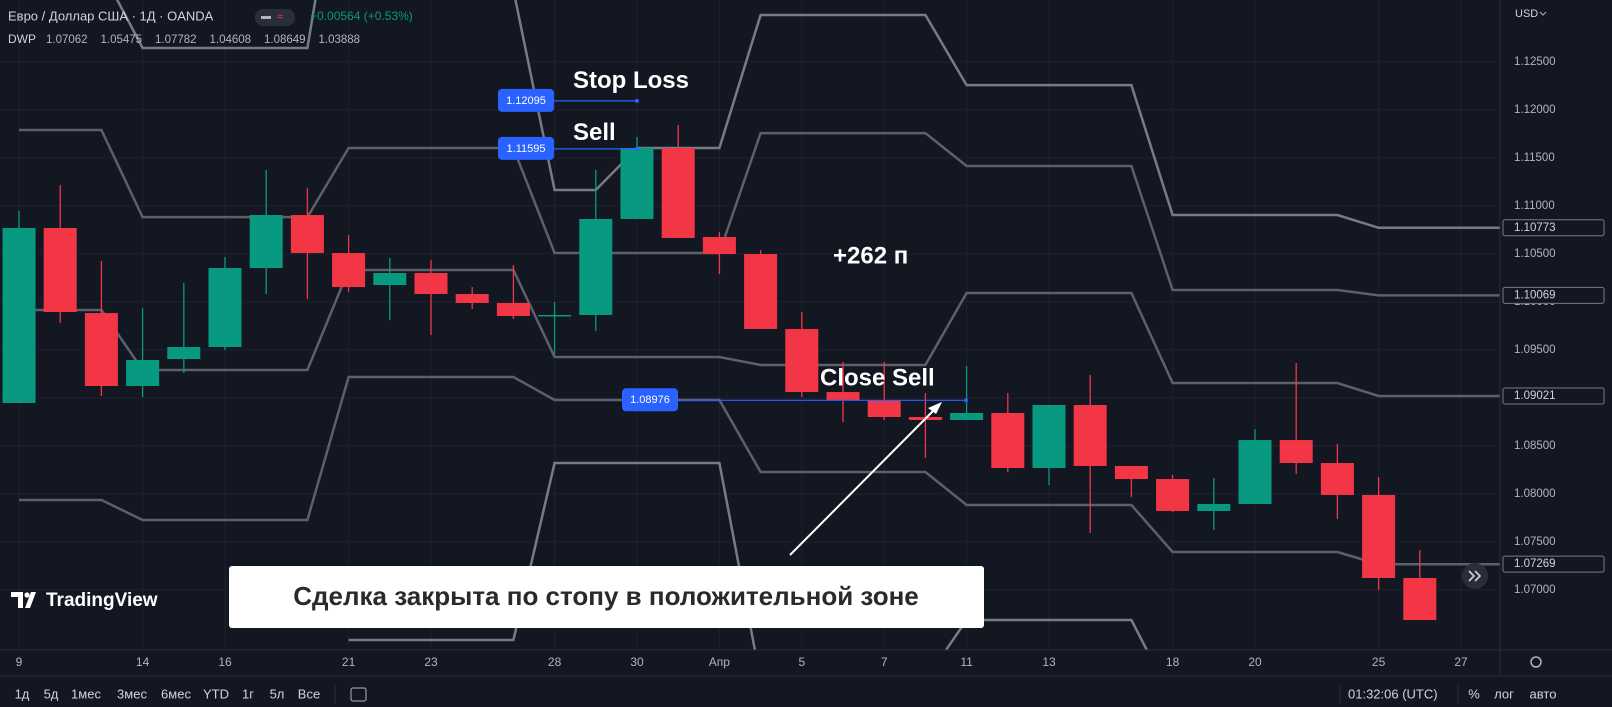 This screenshot has width=1612, height=707. I want to click on settings-button, so click(1536, 662).